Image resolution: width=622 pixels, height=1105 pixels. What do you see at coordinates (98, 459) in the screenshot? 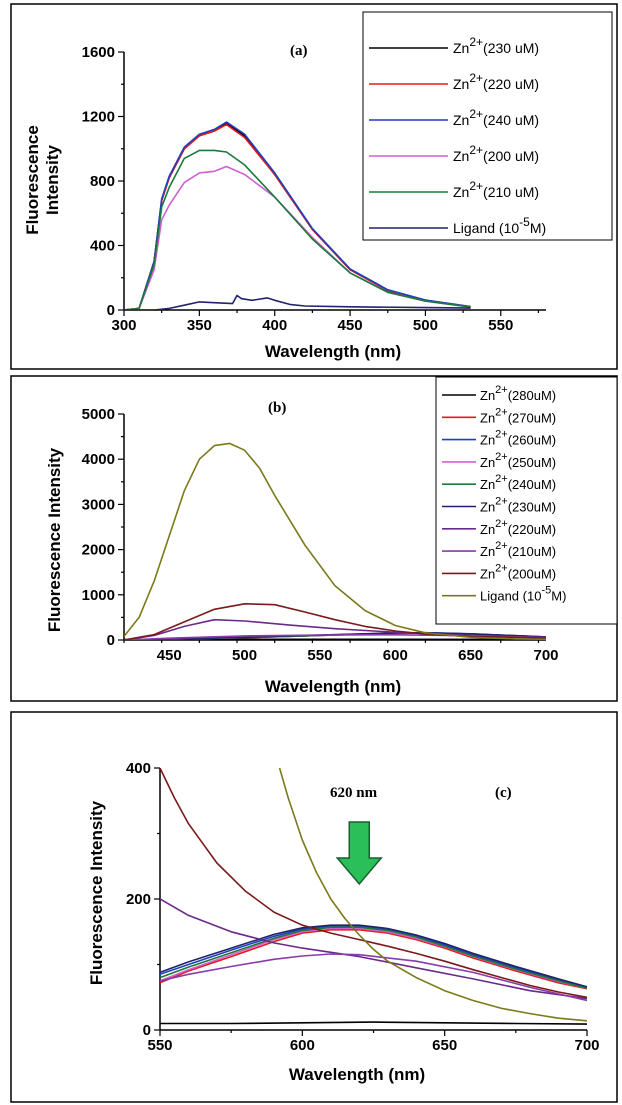
I see `y-tick-label: 4000` at bounding box center [98, 459].